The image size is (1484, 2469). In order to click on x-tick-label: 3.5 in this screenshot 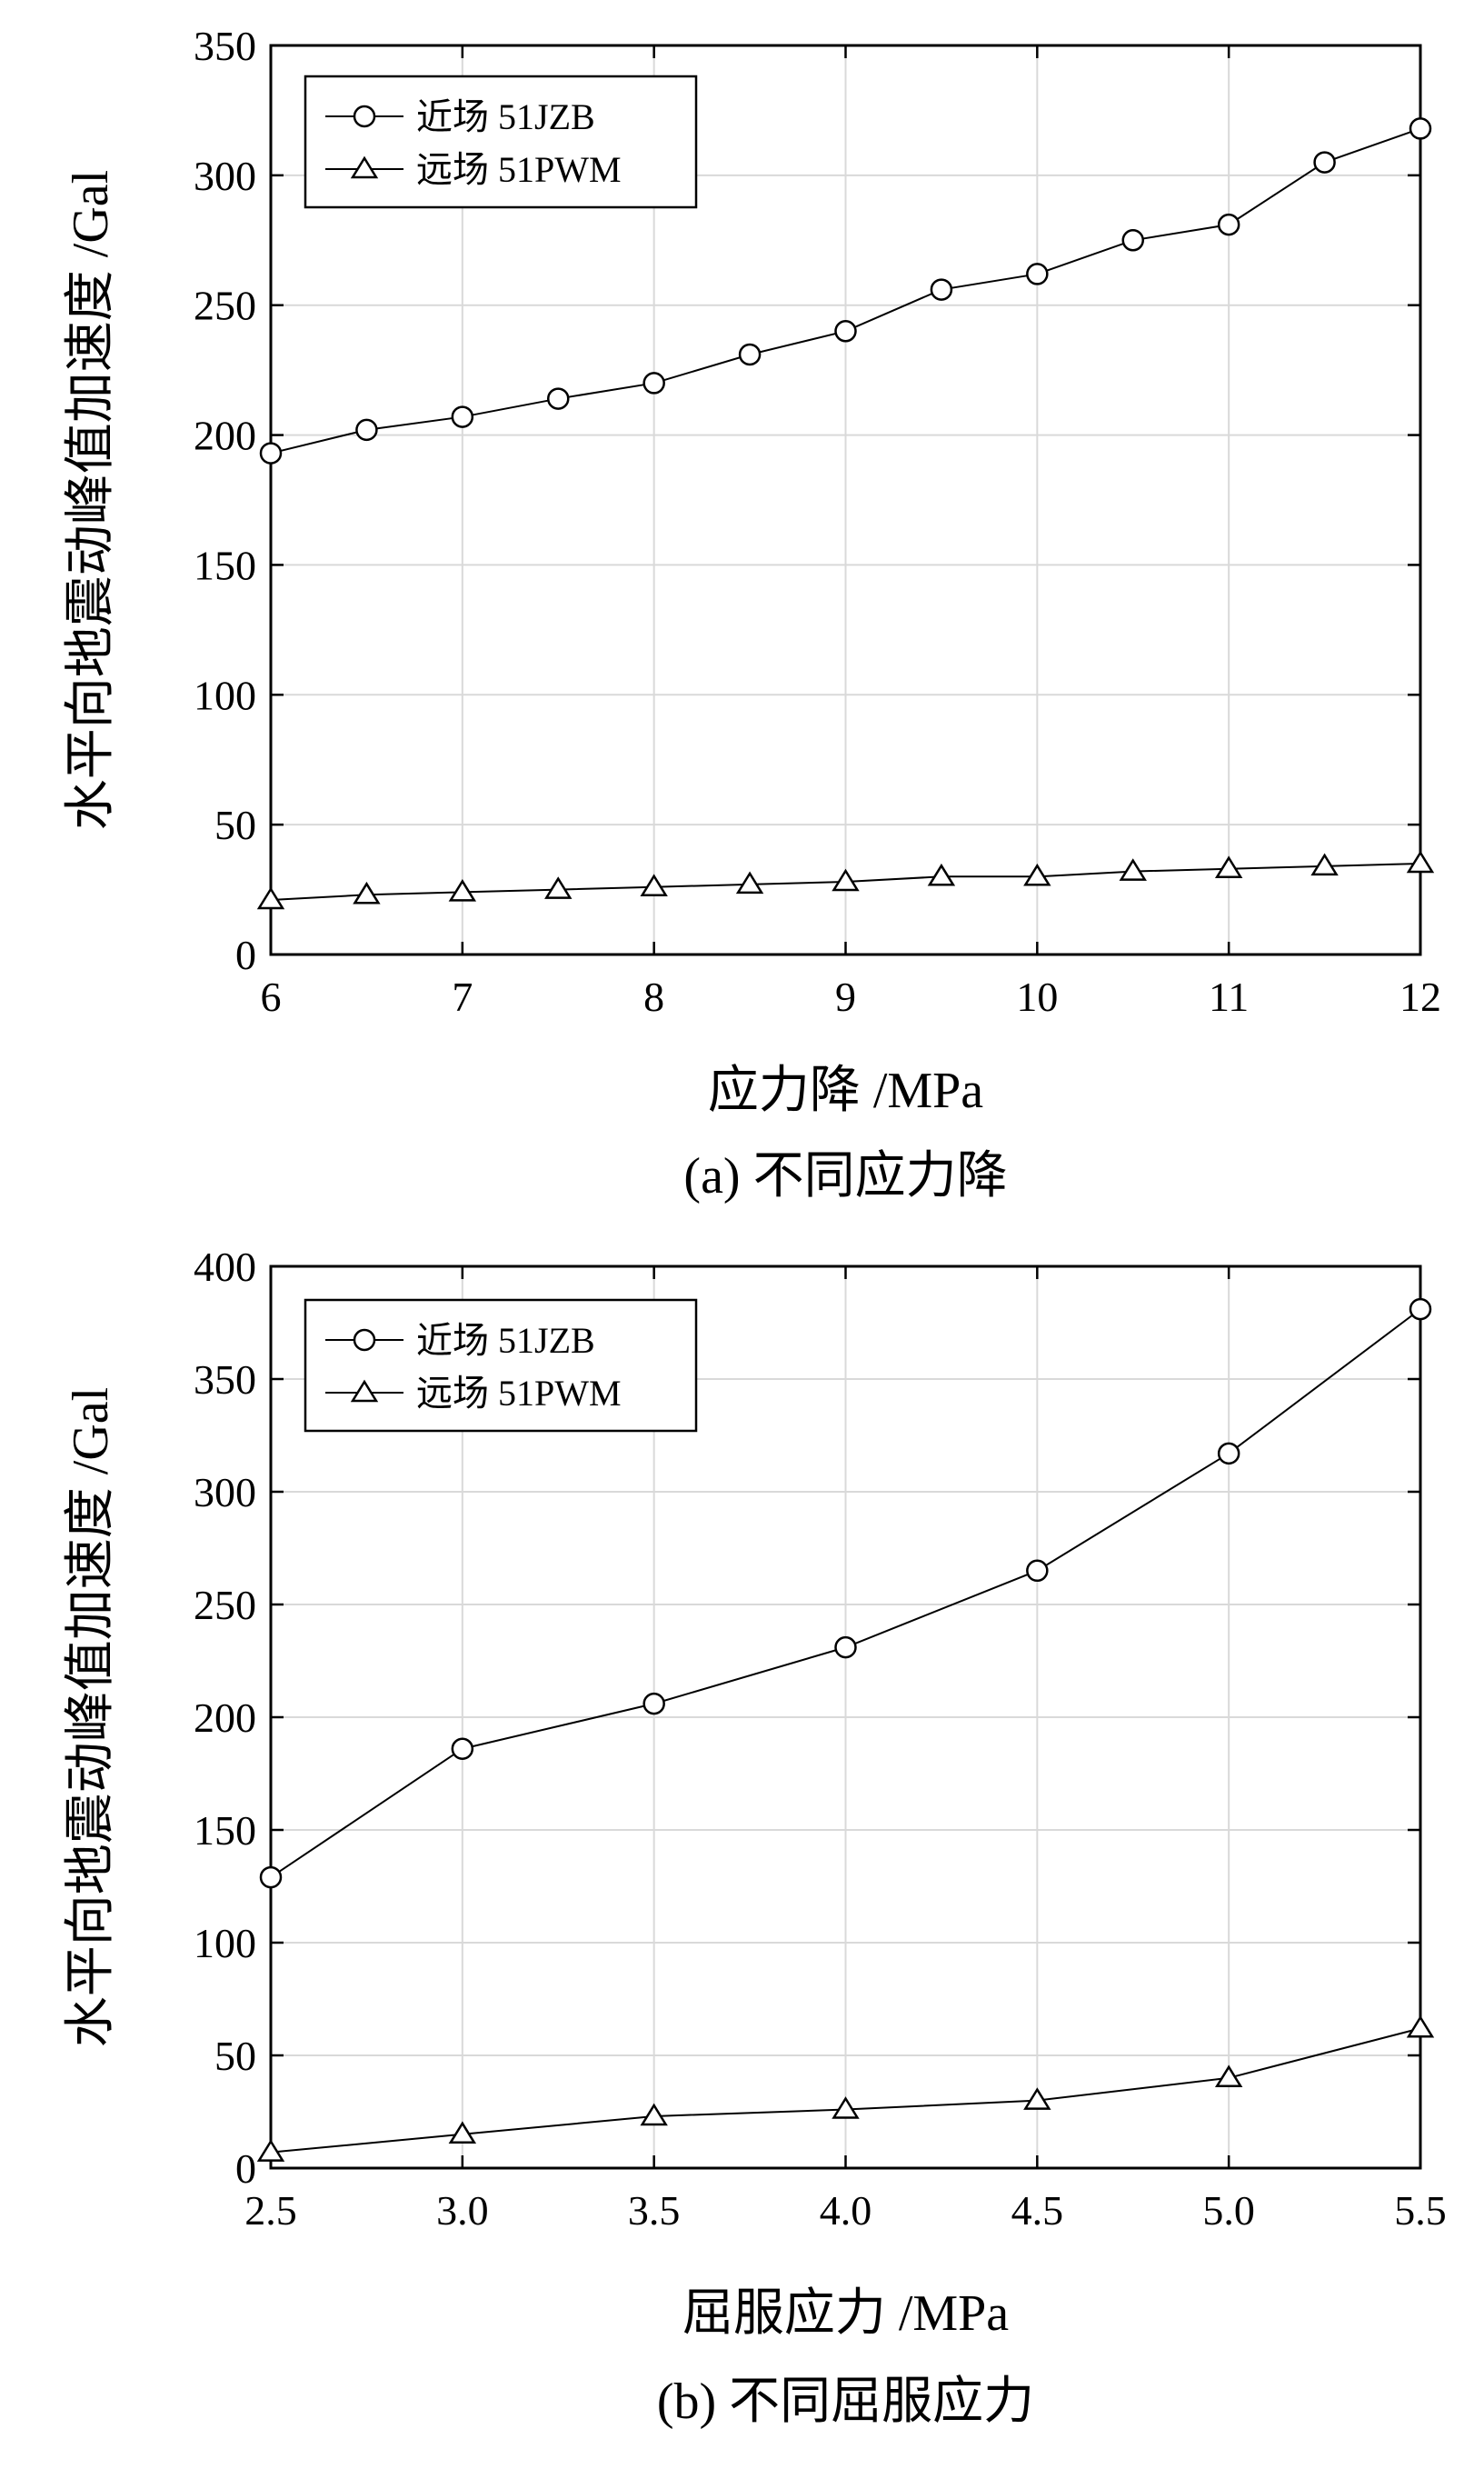, I will do `click(654, 2210)`.